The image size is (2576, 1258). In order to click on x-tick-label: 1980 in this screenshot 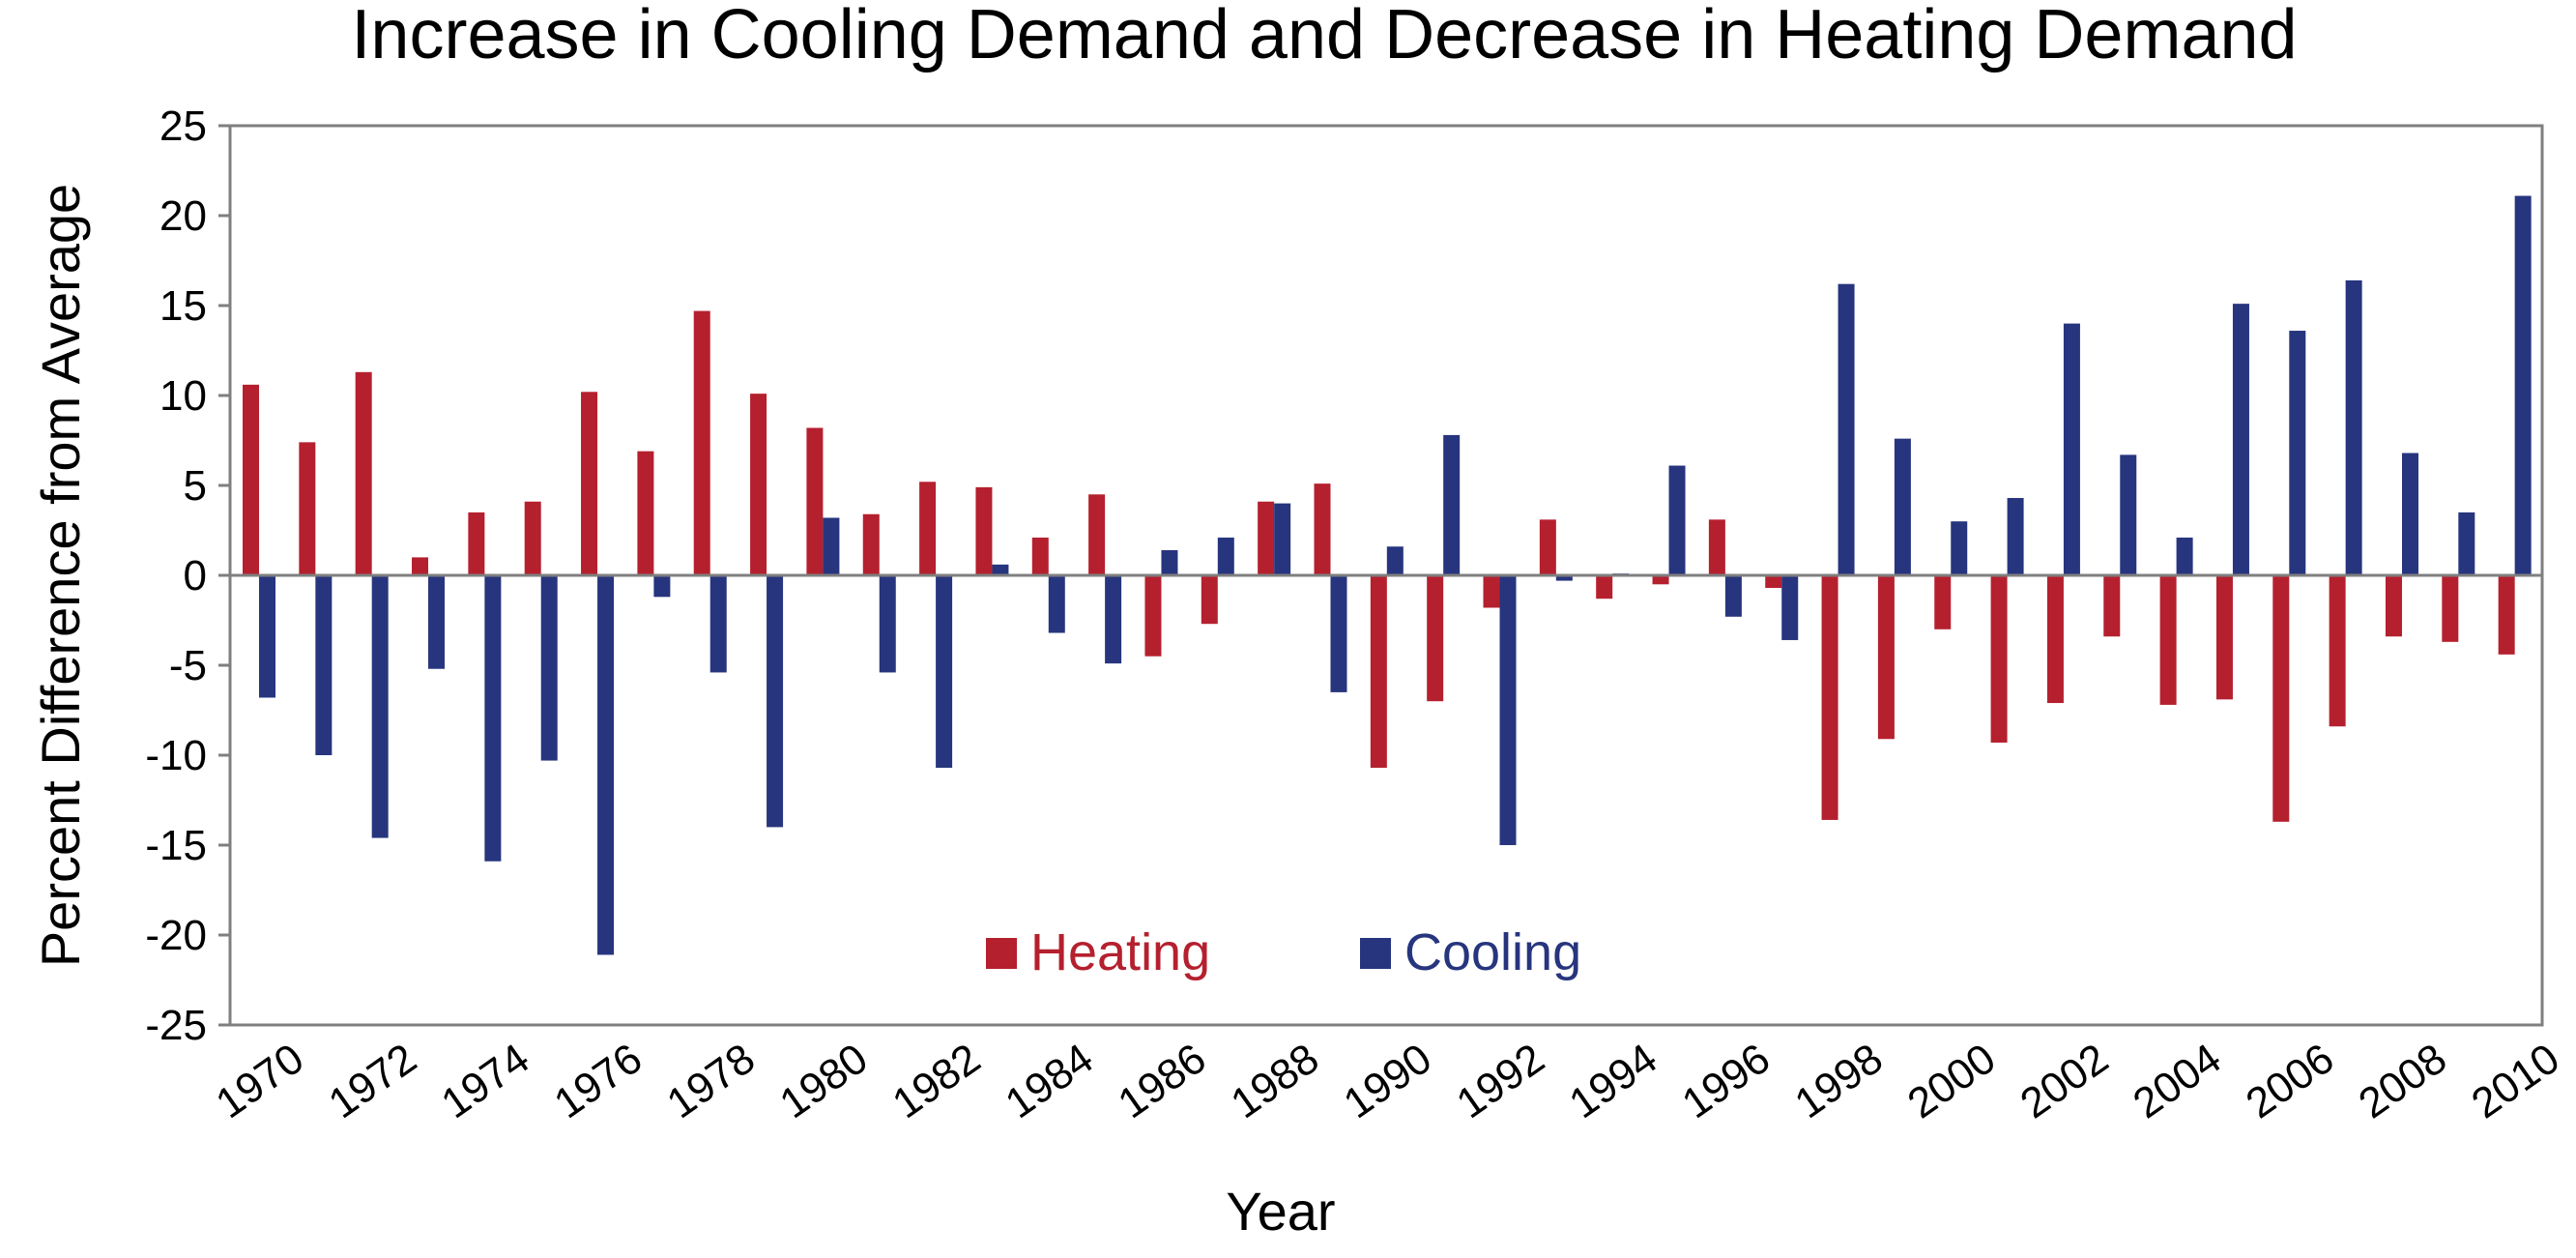, I will do `click(824, 1081)`.